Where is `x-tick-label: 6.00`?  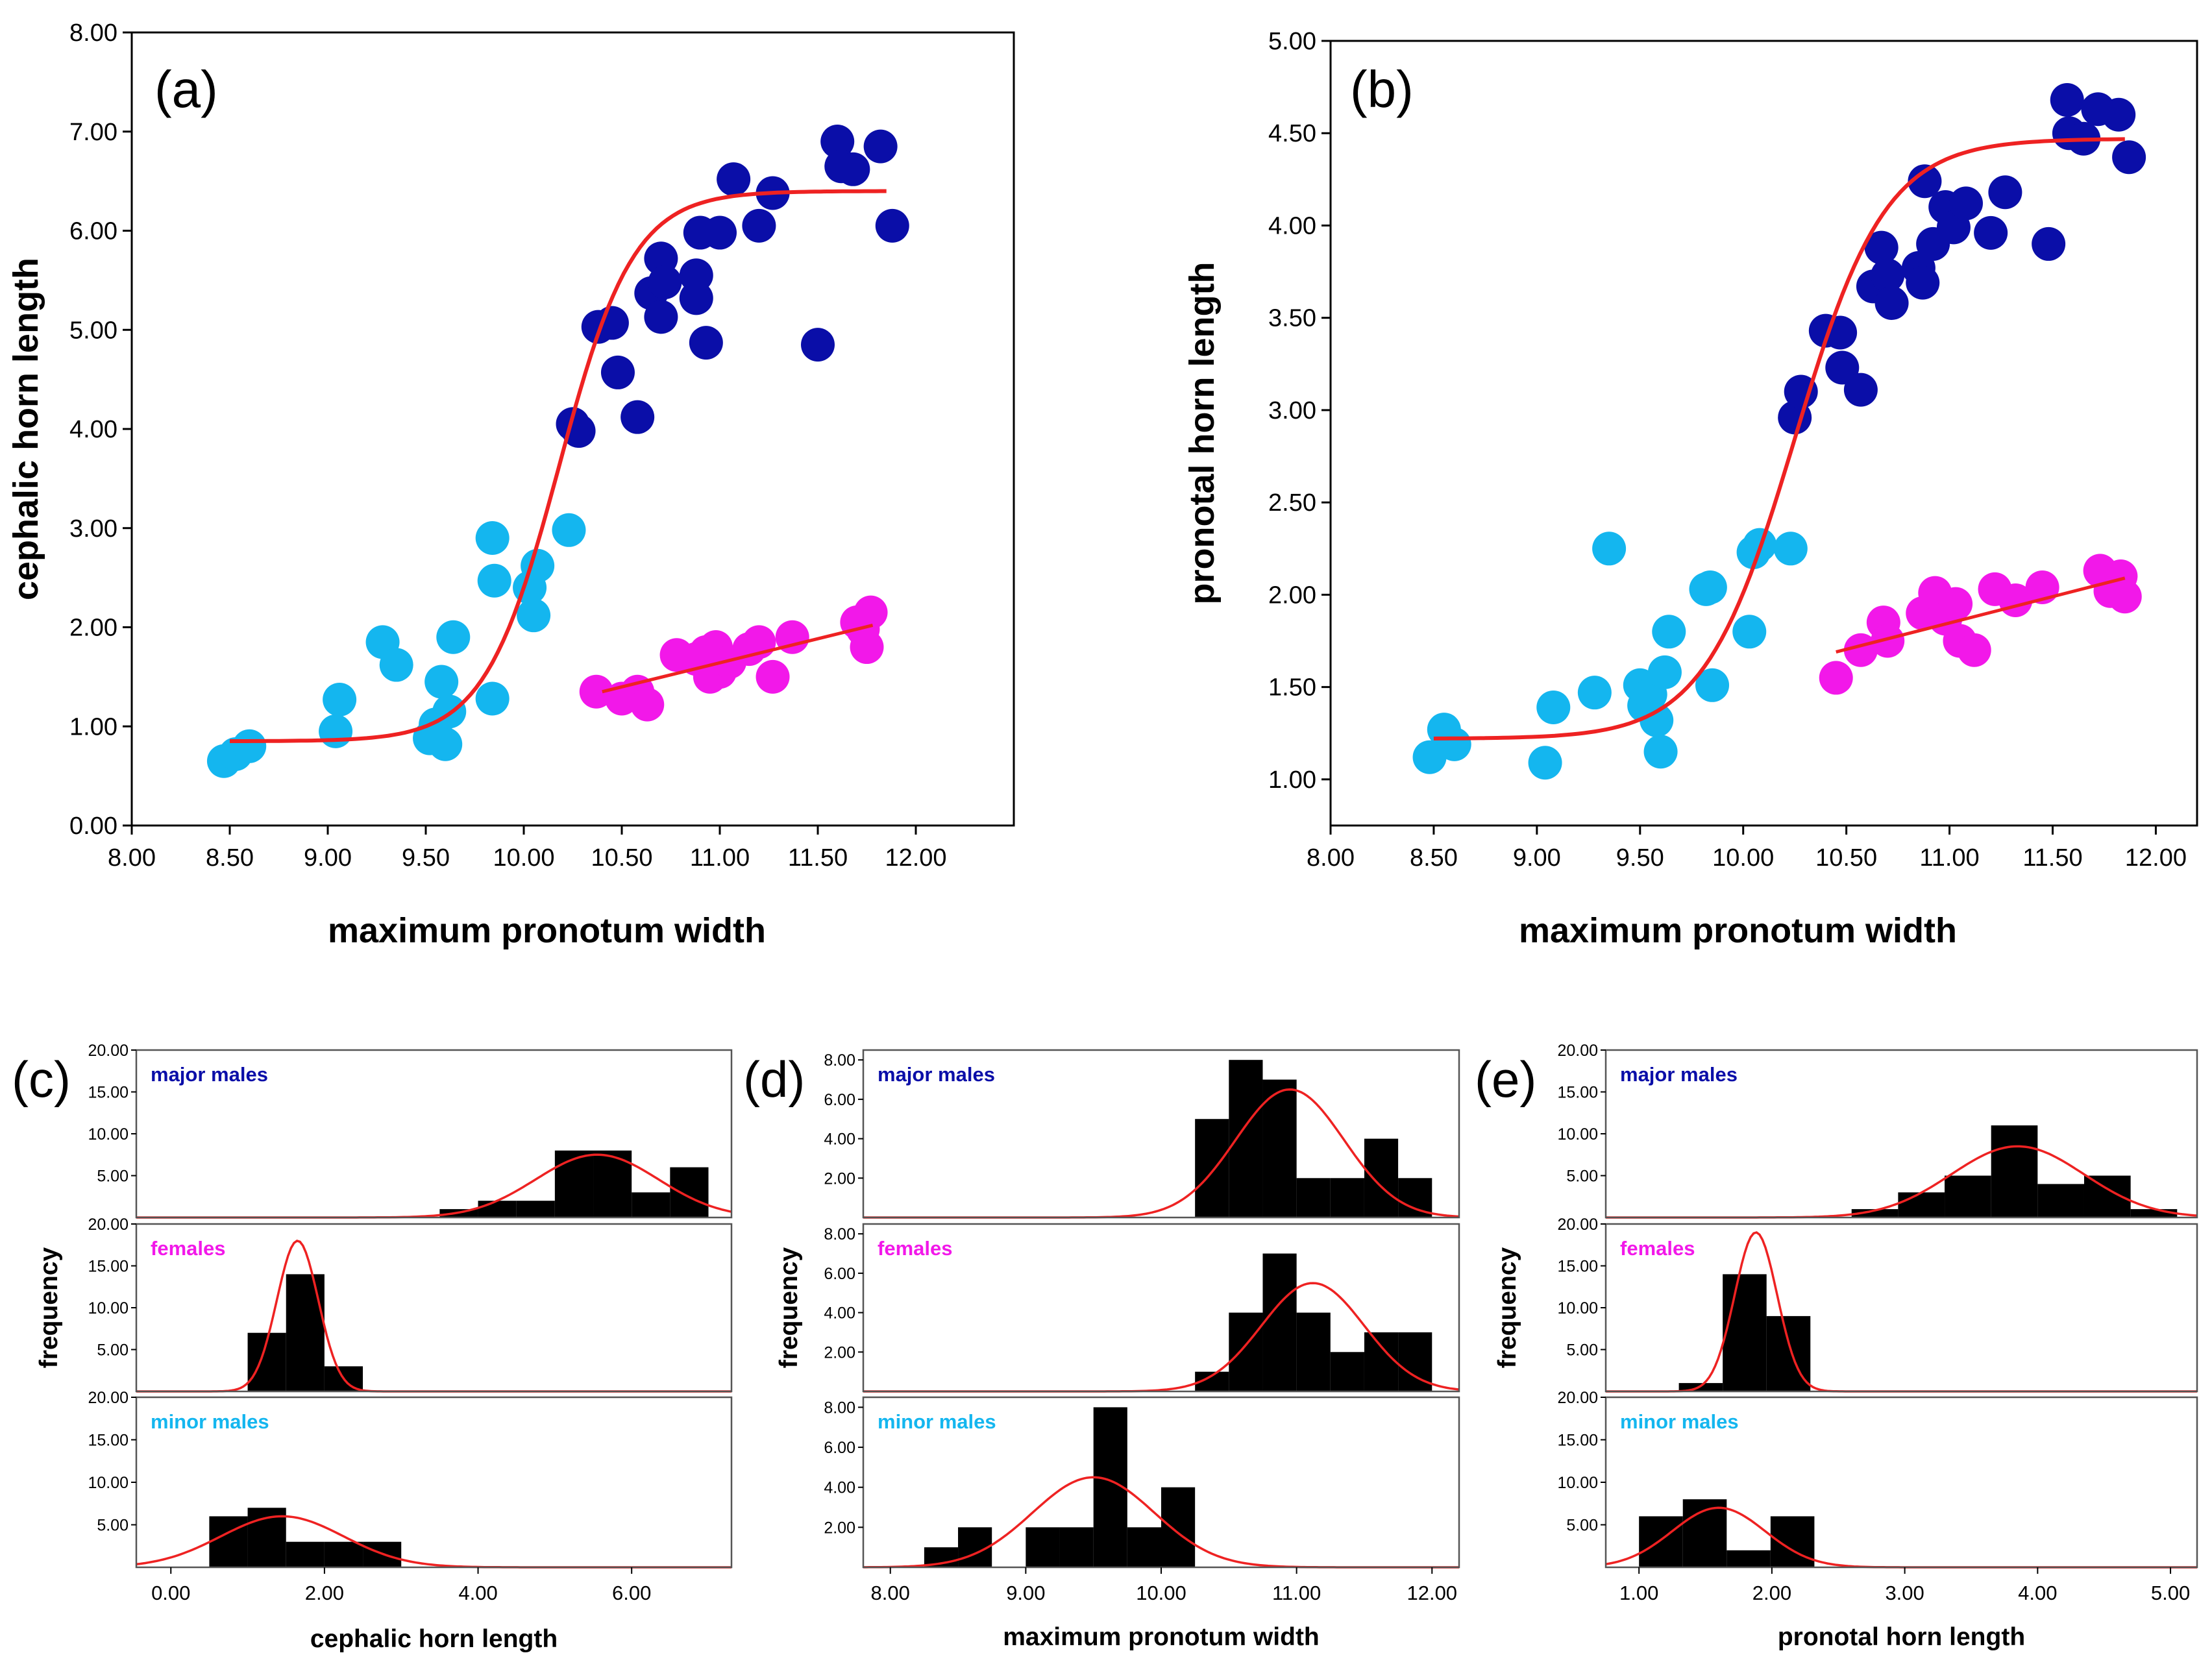 x-tick-label: 6.00 is located at coordinates (631, 1593).